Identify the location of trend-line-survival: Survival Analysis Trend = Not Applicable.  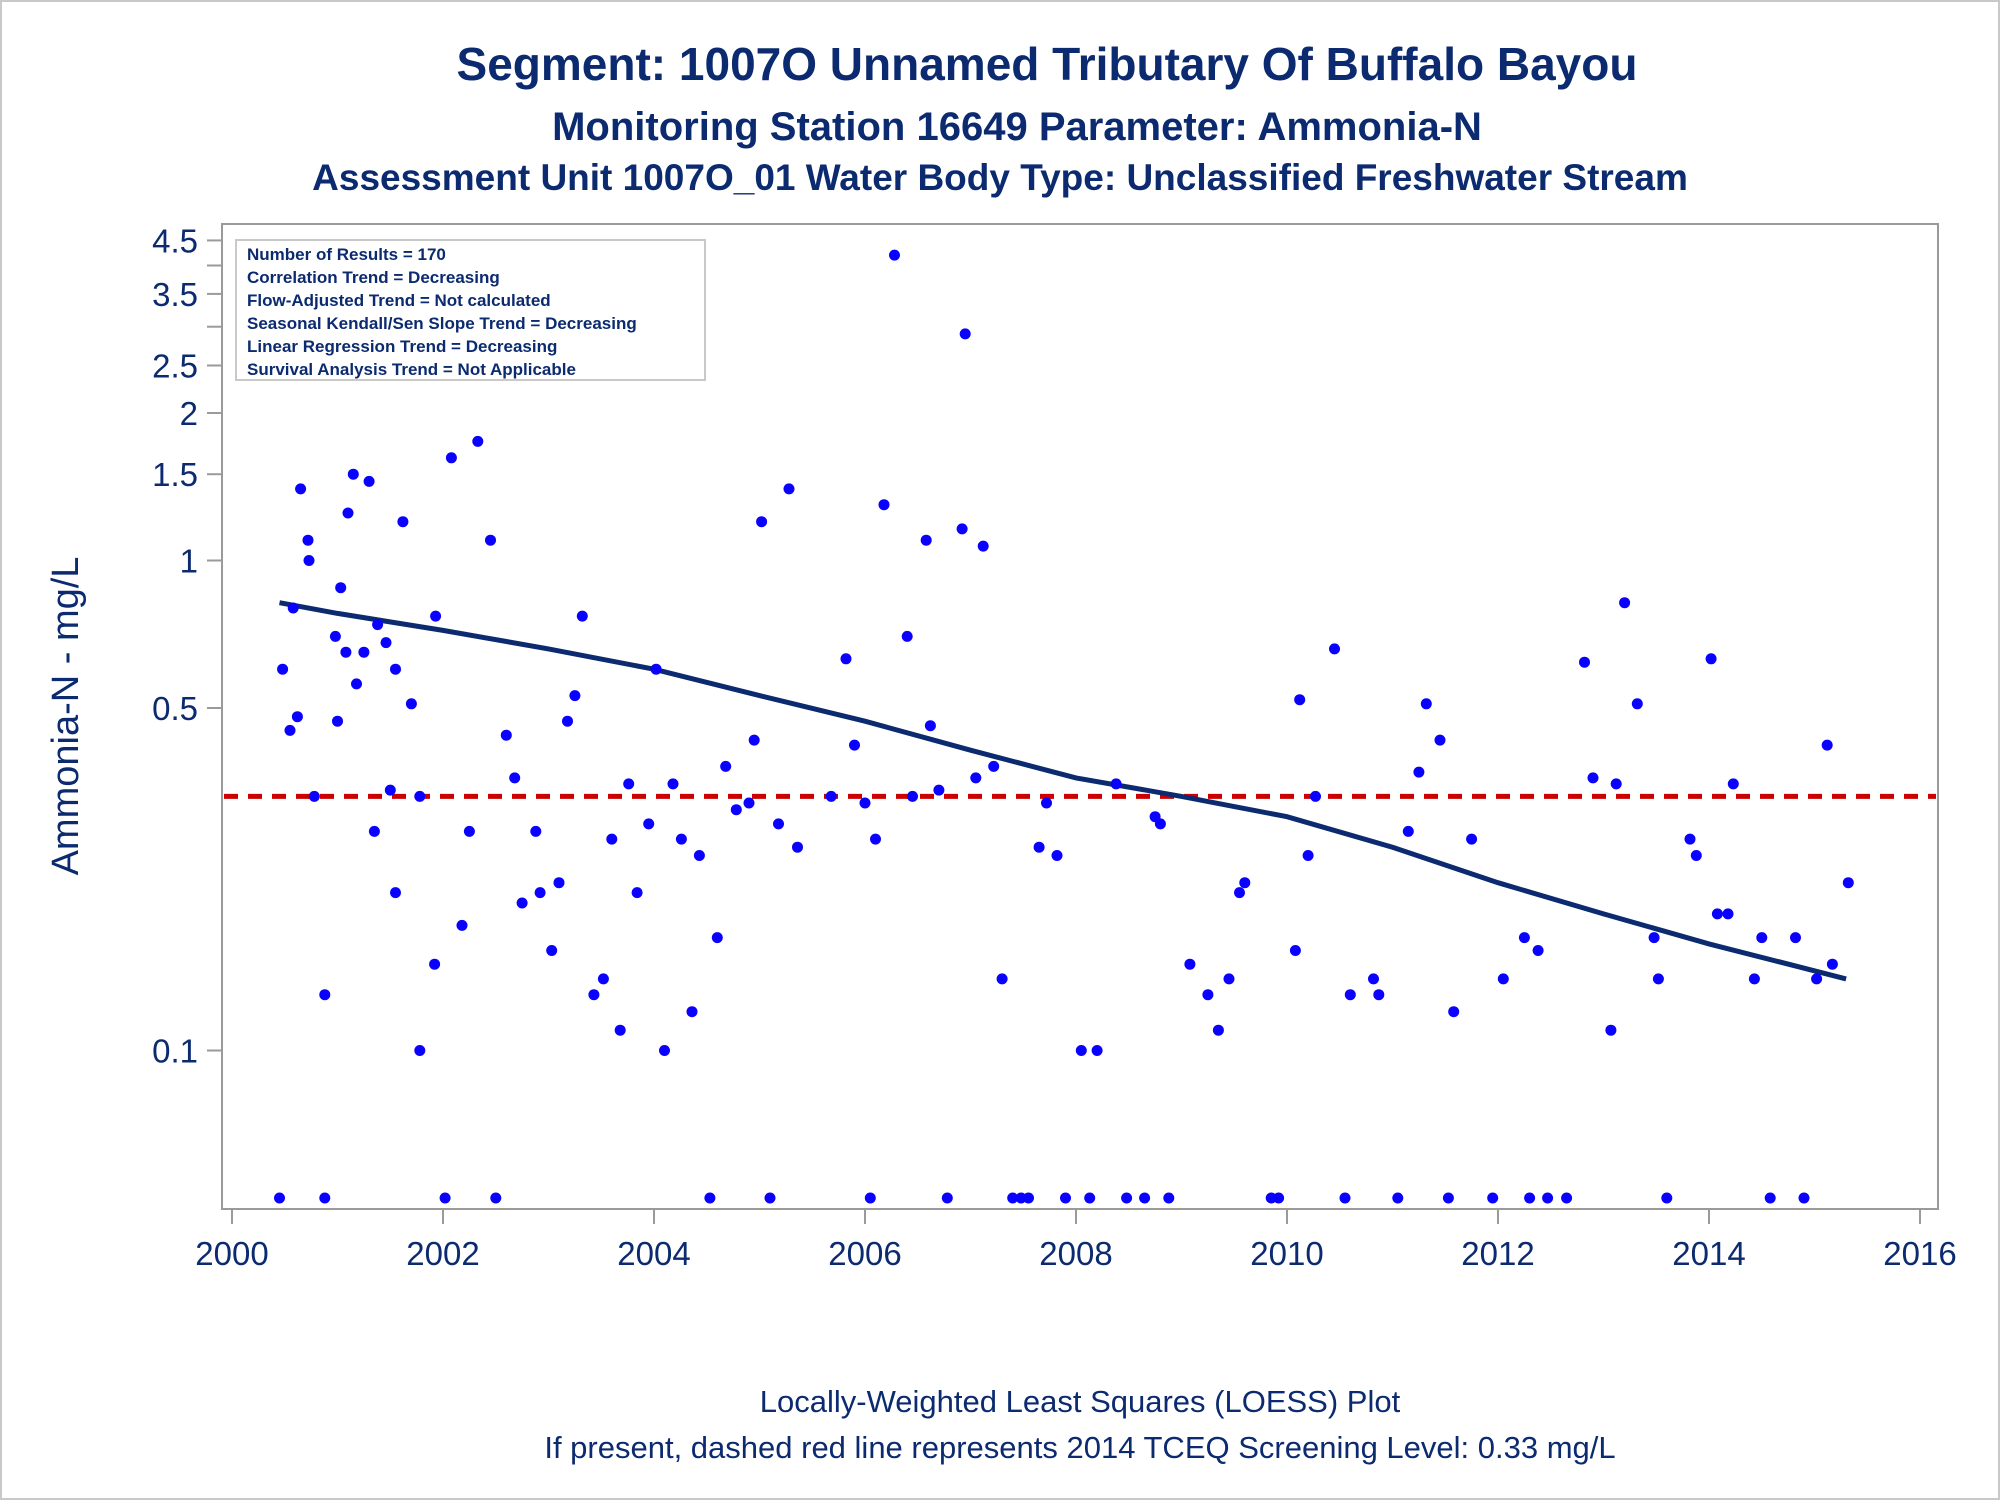
(411, 369).